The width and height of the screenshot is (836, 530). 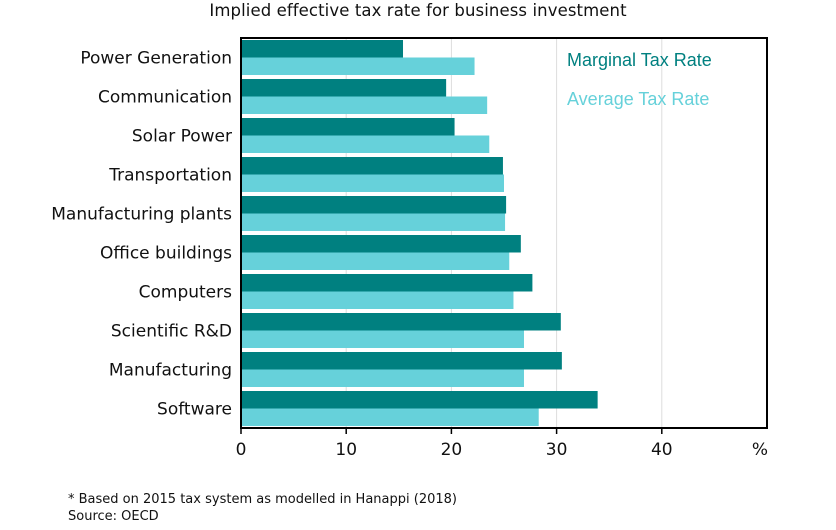 I want to click on category-label: Manufacturing, so click(x=170, y=371).